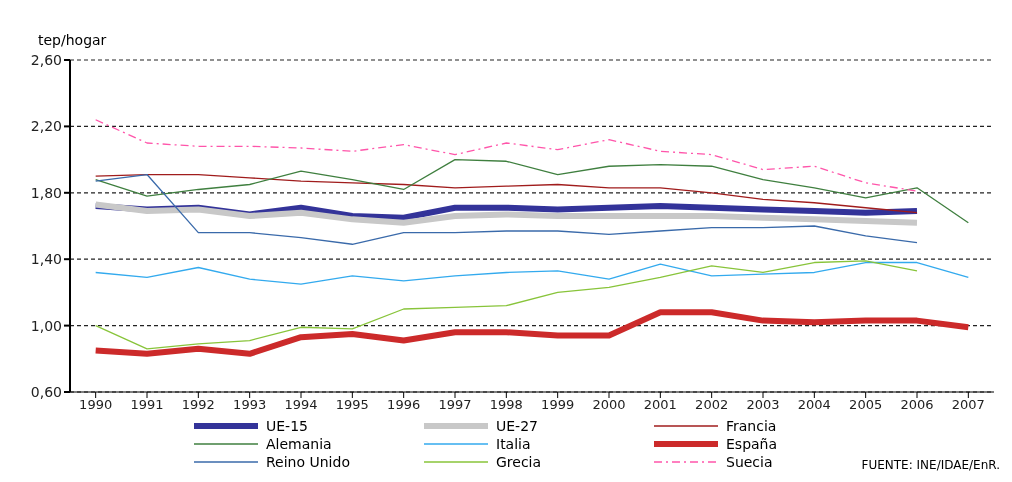  Describe the element at coordinates (751, 426) in the screenshot. I see `legend-label: Francia` at that location.